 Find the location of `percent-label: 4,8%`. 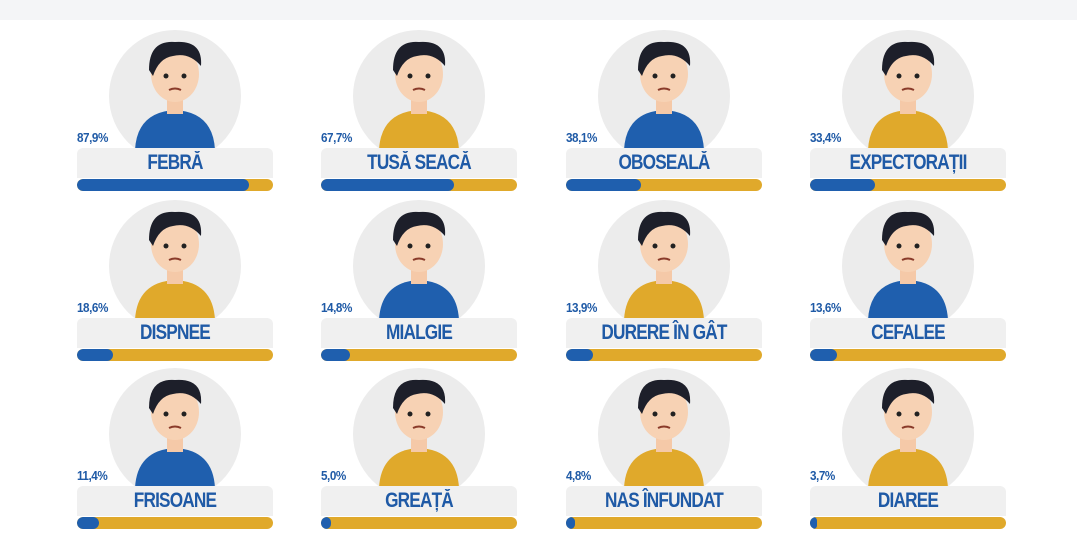

percent-label: 4,8% is located at coordinates (578, 475).